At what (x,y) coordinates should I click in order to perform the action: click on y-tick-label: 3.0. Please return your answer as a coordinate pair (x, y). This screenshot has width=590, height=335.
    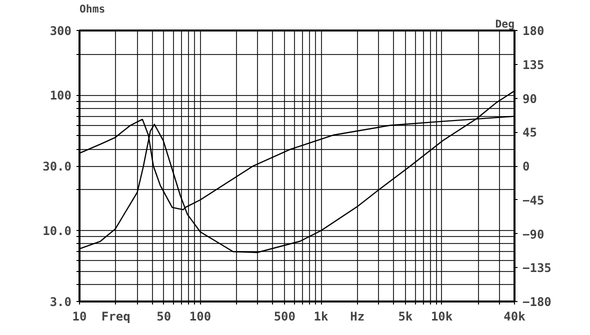
    Looking at the image, I should click on (61, 302).